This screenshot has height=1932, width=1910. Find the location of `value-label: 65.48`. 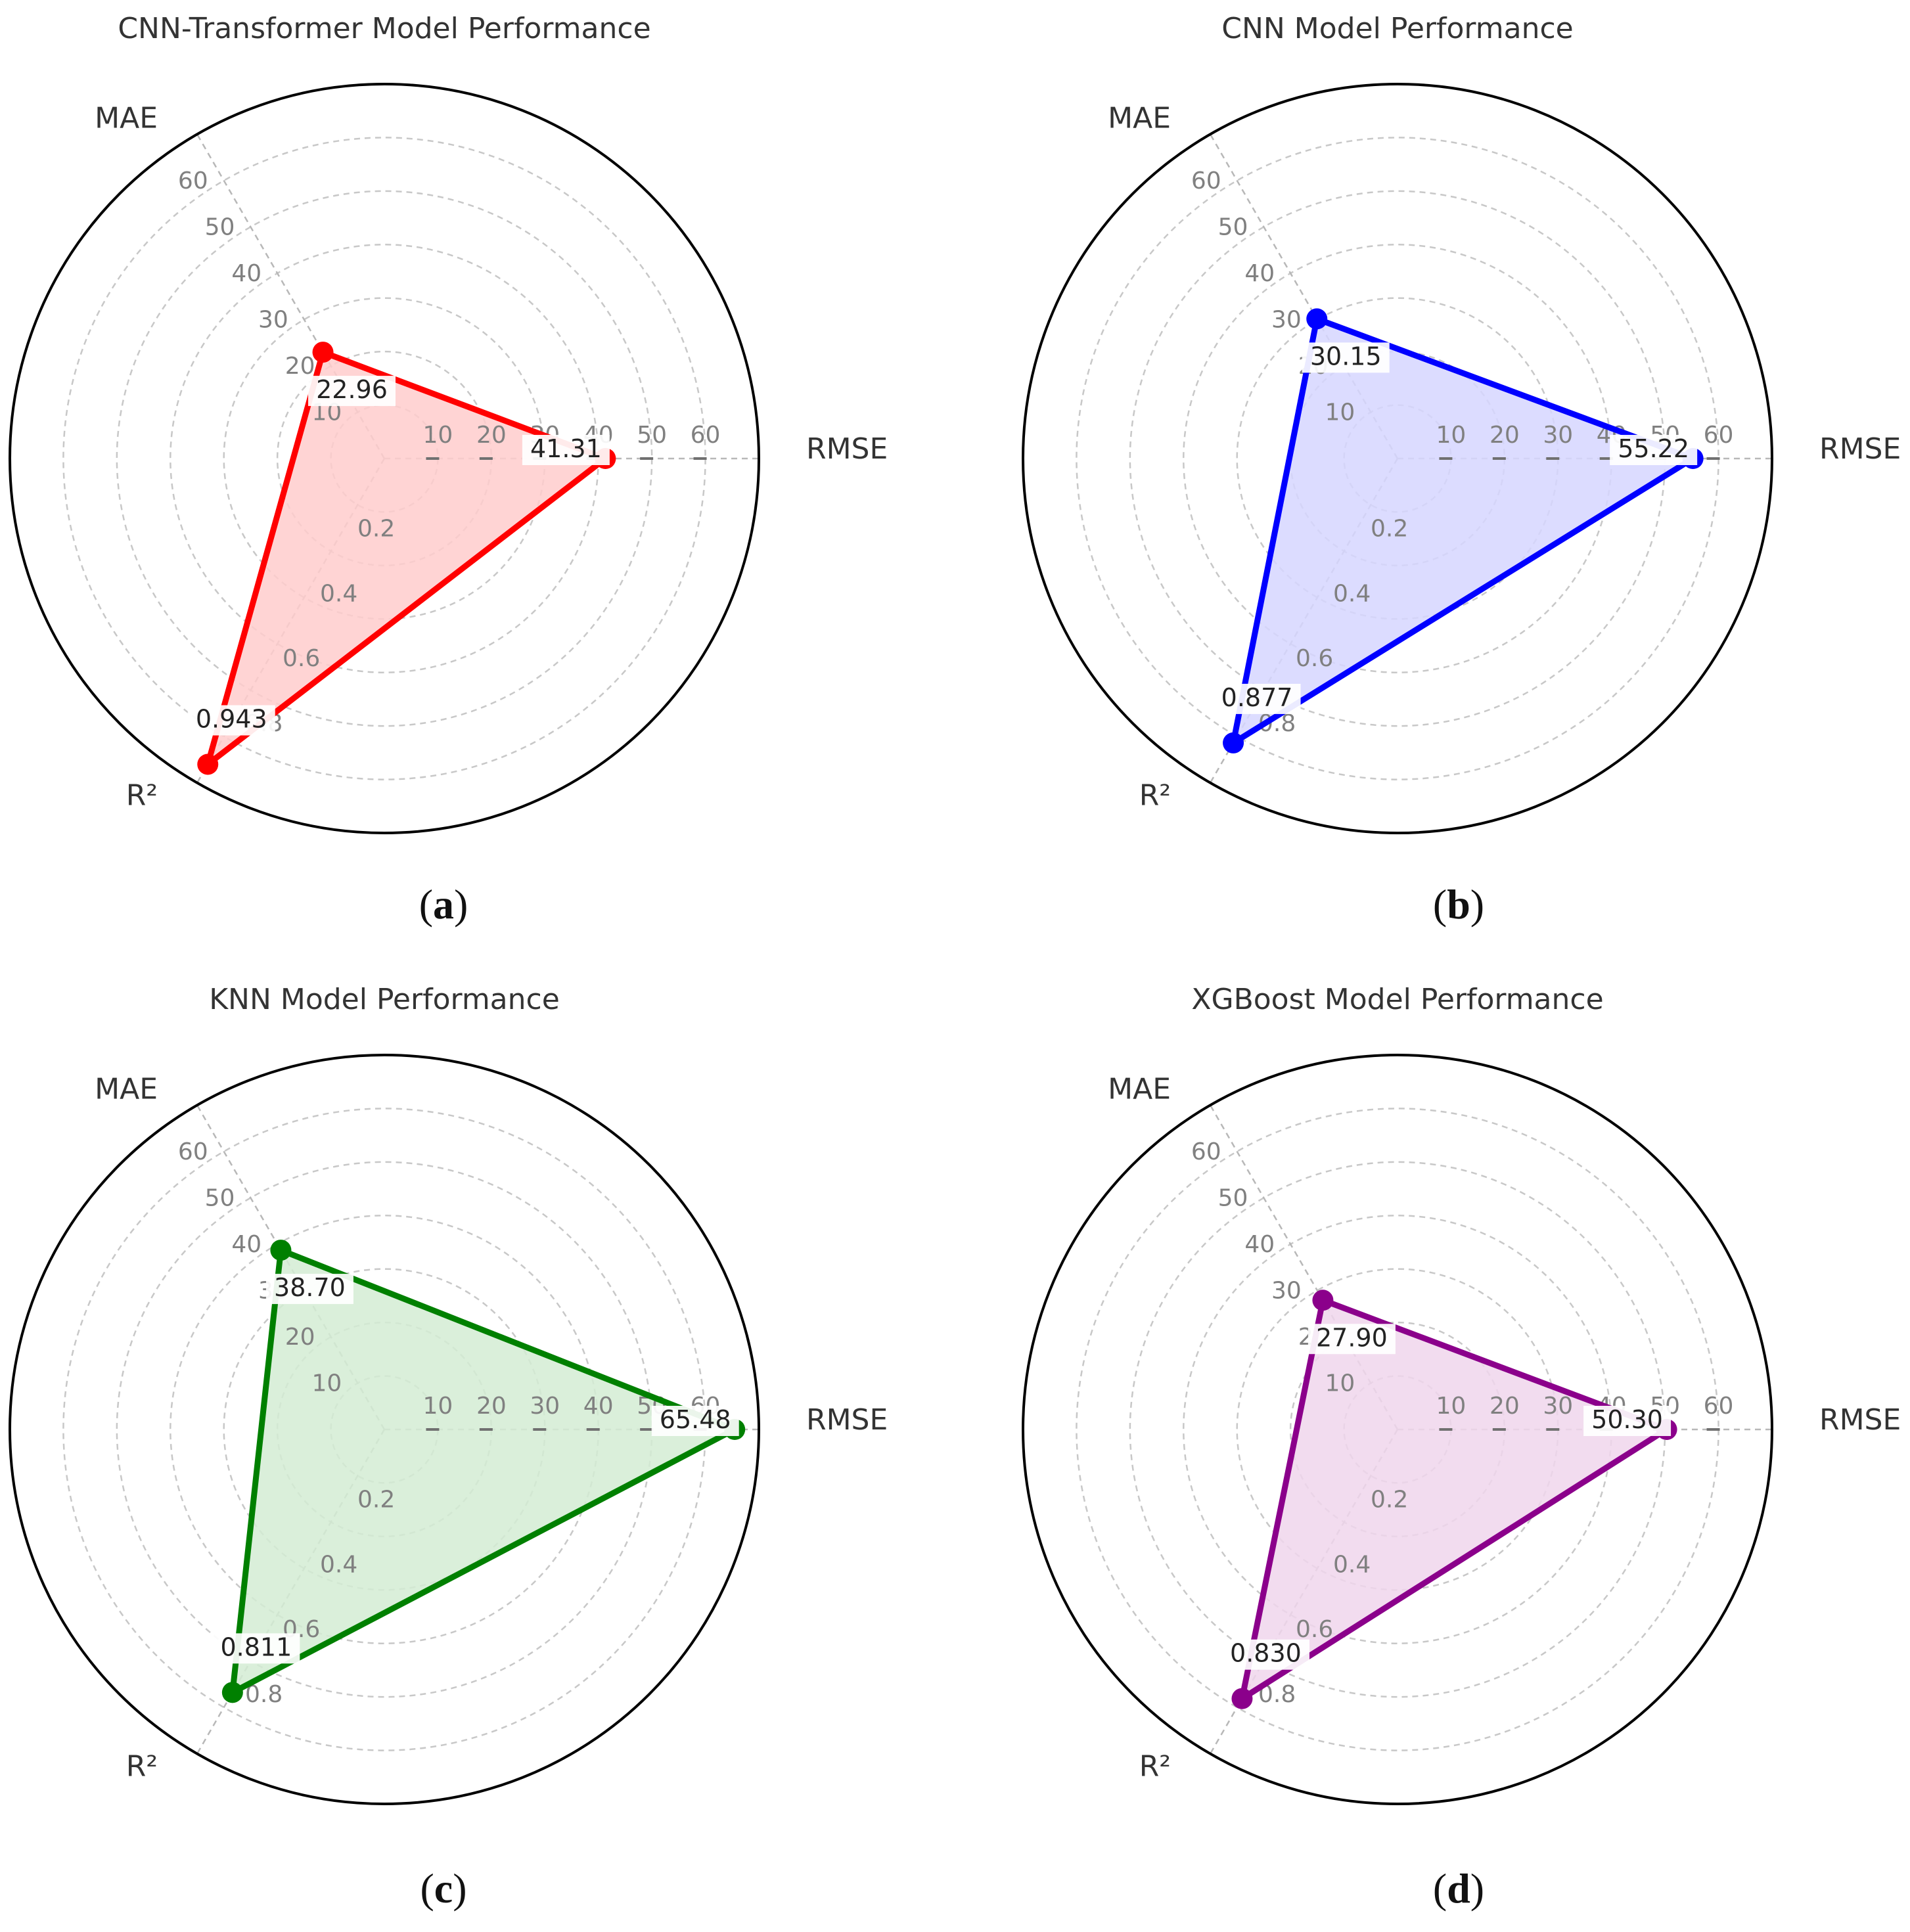

value-label: 65.48 is located at coordinates (695, 1419).